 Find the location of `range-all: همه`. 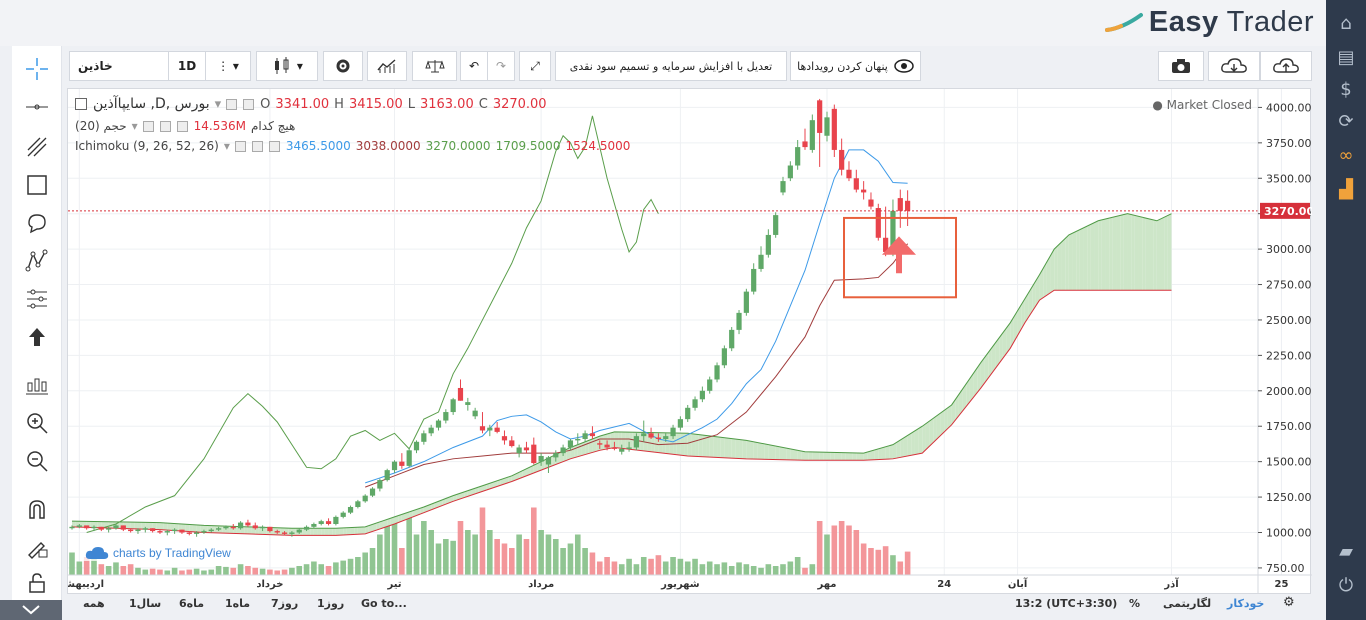

range-all: همه is located at coordinates (94, 603).